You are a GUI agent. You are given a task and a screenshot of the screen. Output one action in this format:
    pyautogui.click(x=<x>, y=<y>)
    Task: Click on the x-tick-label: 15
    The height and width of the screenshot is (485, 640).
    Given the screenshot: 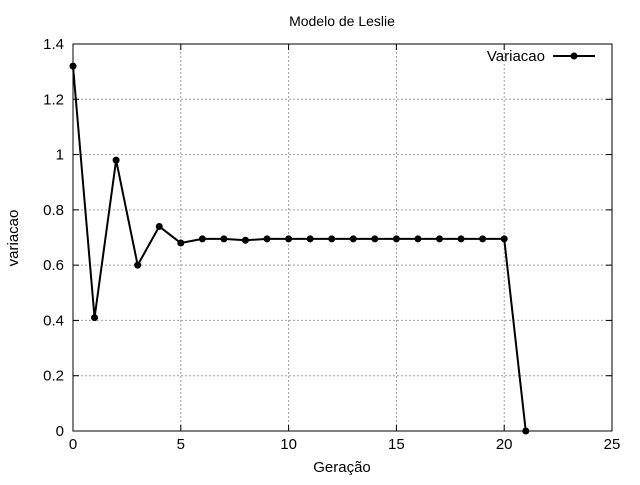 What is the action you would take?
    pyautogui.click(x=396, y=444)
    